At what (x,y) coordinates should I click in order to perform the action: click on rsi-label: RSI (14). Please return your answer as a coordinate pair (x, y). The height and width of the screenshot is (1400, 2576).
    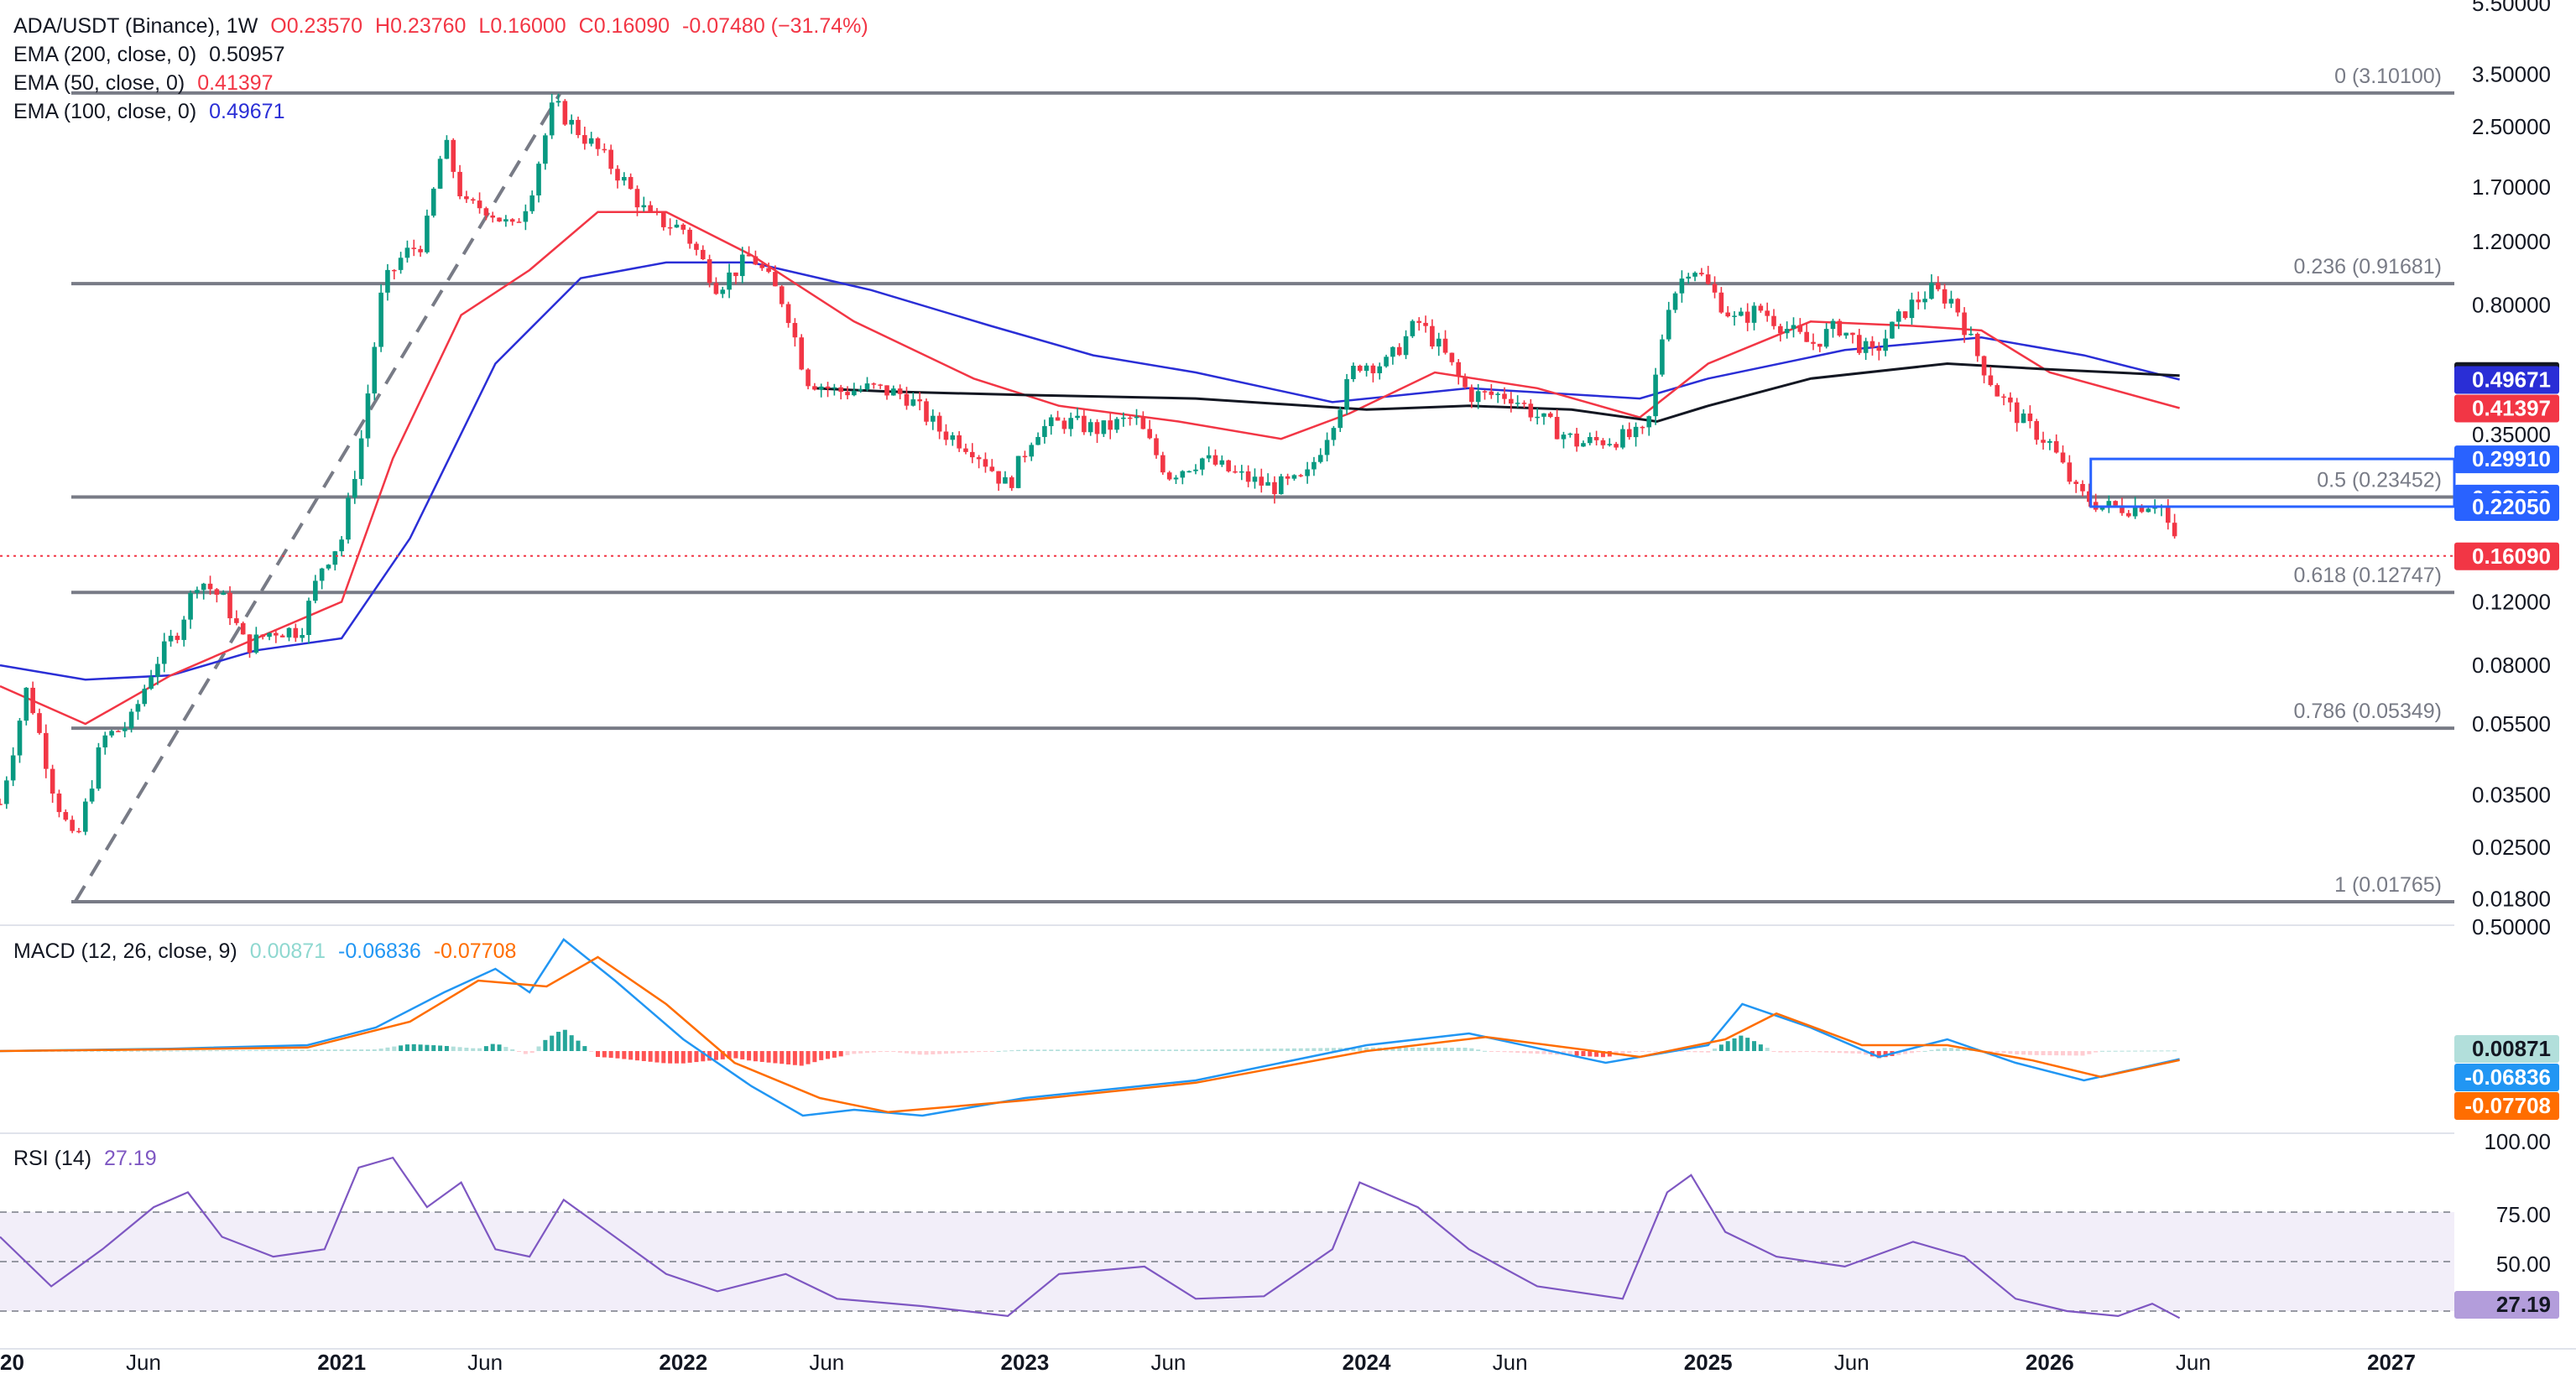
    Looking at the image, I should click on (52, 1158).